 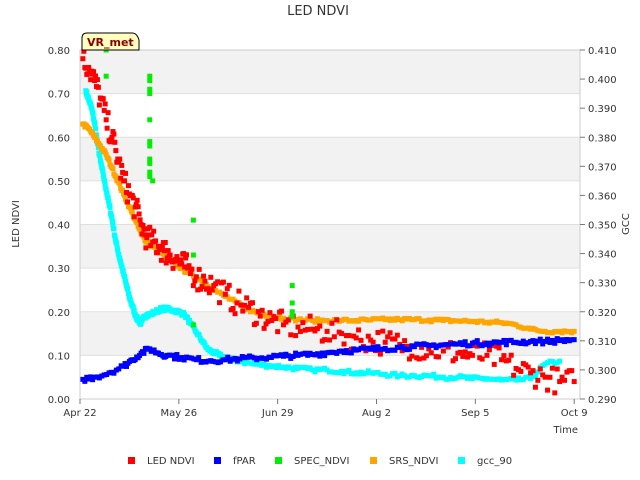 What do you see at coordinates (565, 430) in the screenshot?
I see `x-axis-label: Time` at bounding box center [565, 430].